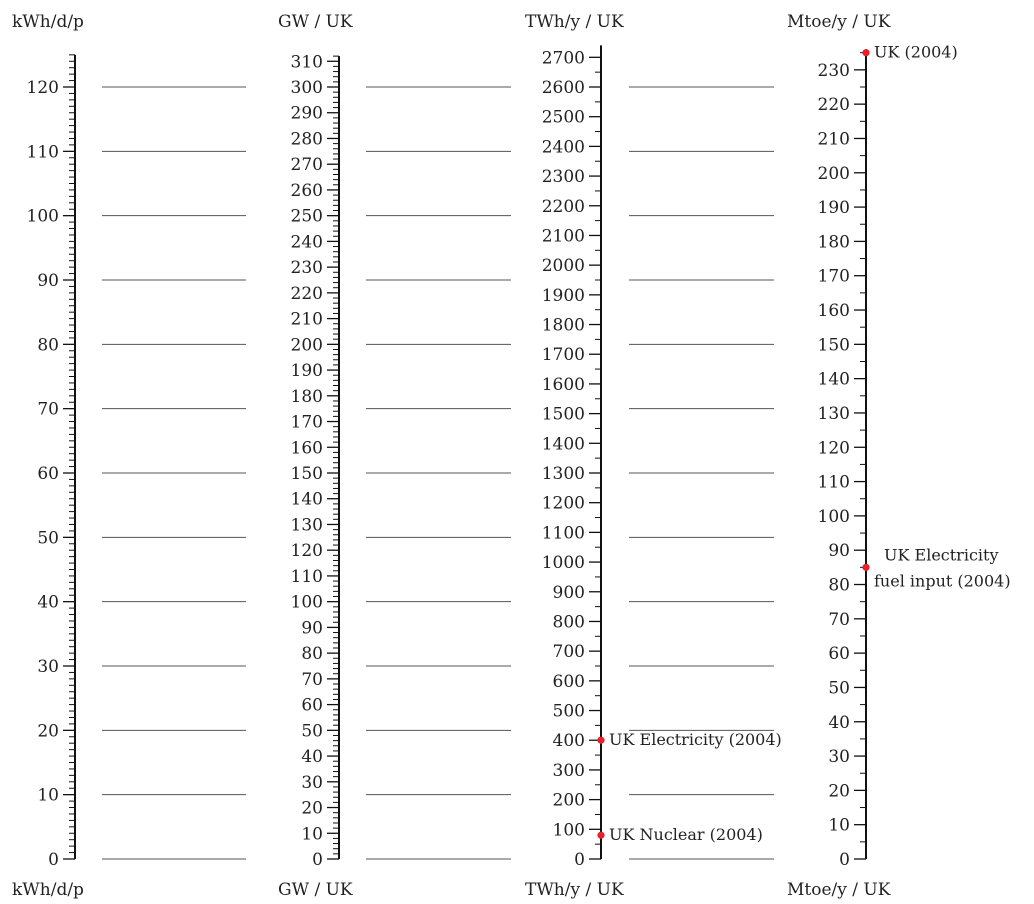  I want to click on axis-unit-label-bottom: Mtoe/y / UK, so click(839, 890).